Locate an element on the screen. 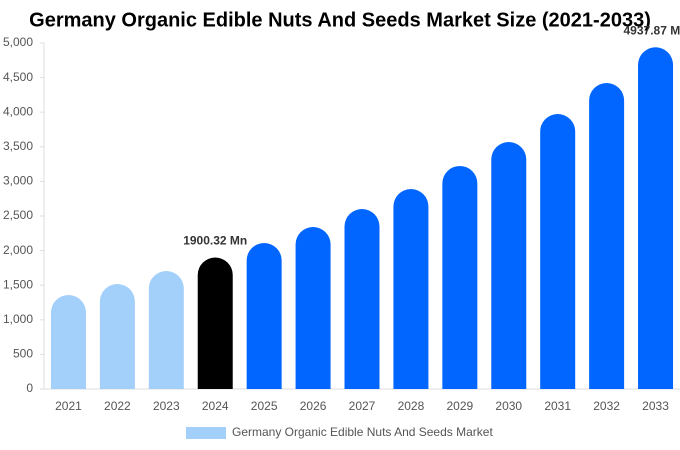 The image size is (680, 450). y-tick-label: 0 is located at coordinates (29, 388).